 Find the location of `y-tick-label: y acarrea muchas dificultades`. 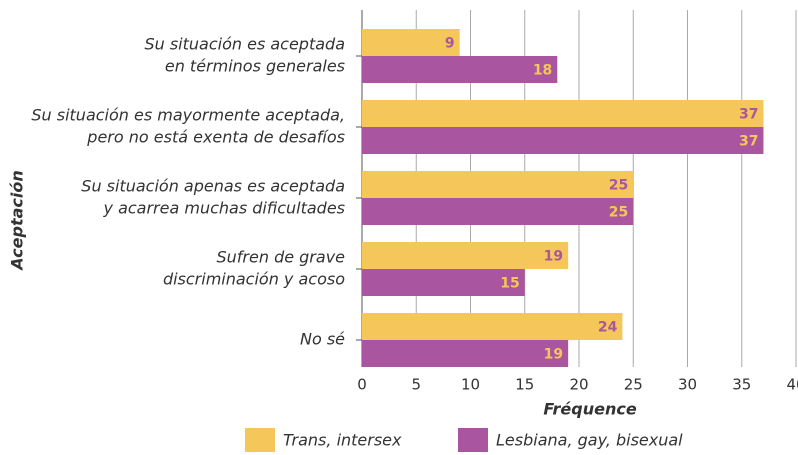

y-tick-label: y acarrea muchas dificultades is located at coordinates (224, 208).